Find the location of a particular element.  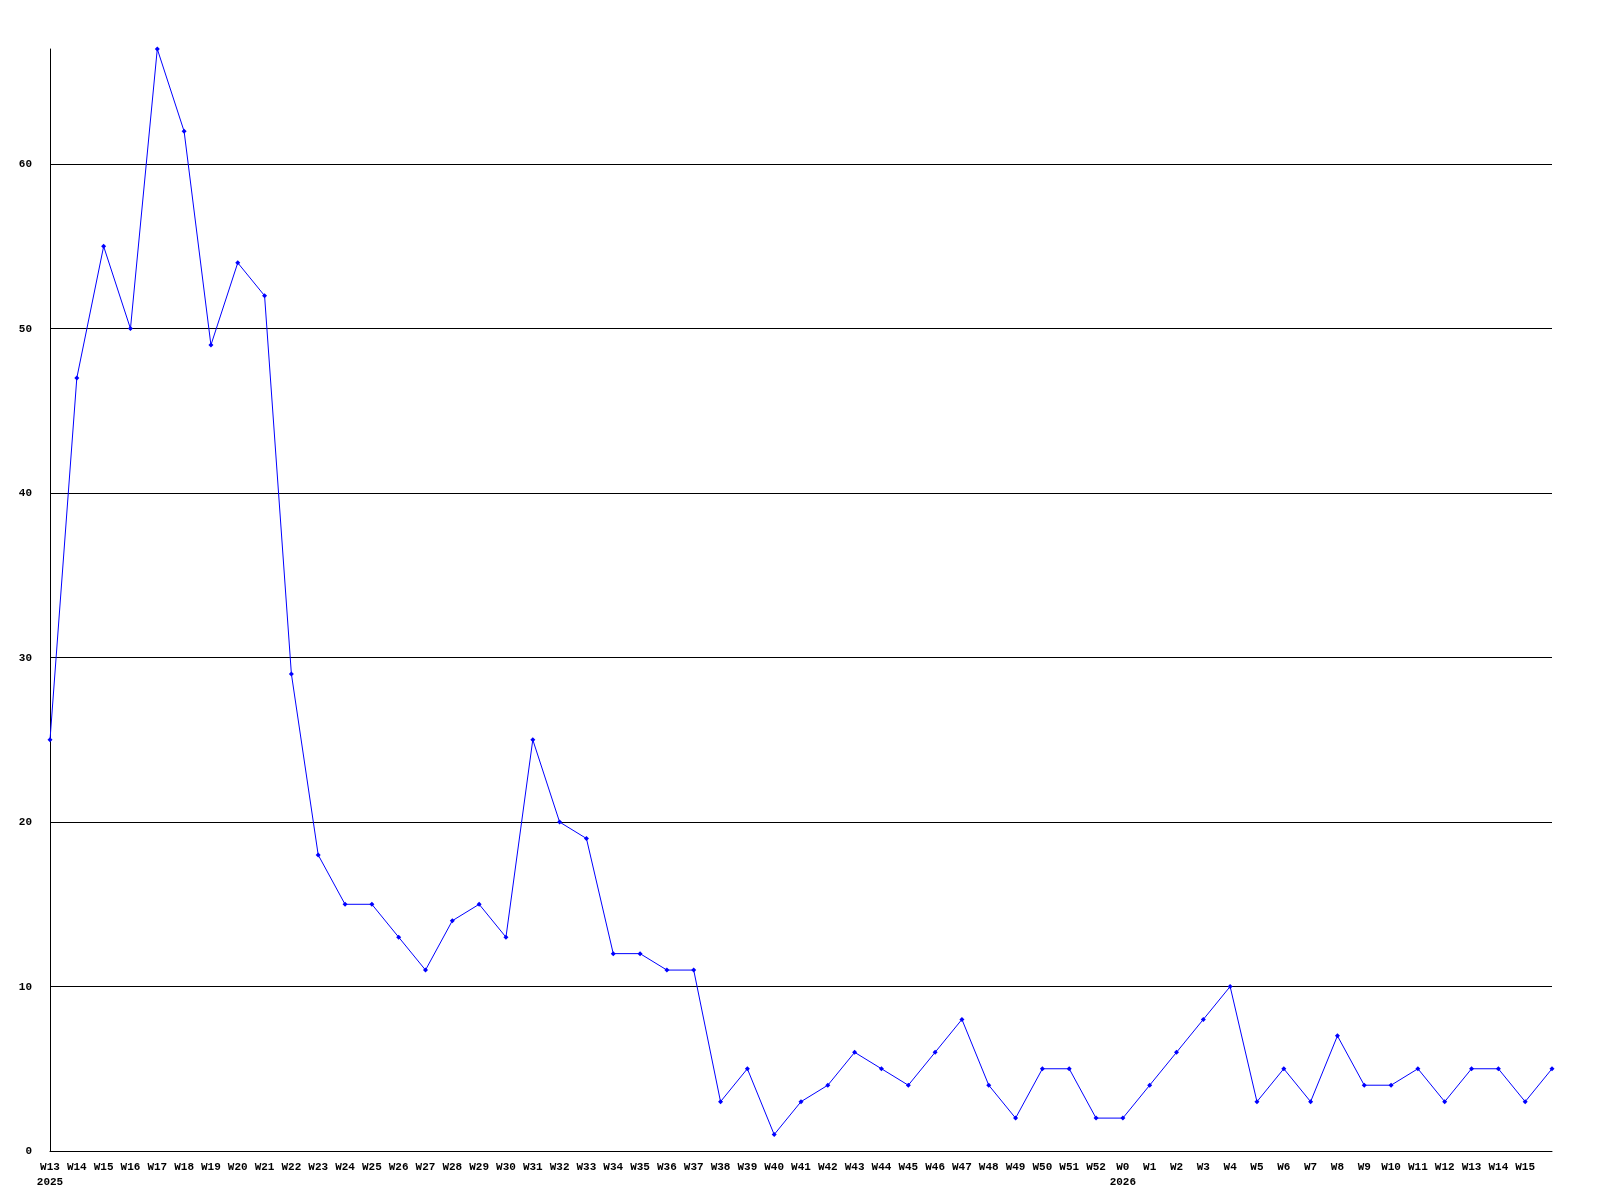

x-tick-label: W44 is located at coordinates (881, 1166).